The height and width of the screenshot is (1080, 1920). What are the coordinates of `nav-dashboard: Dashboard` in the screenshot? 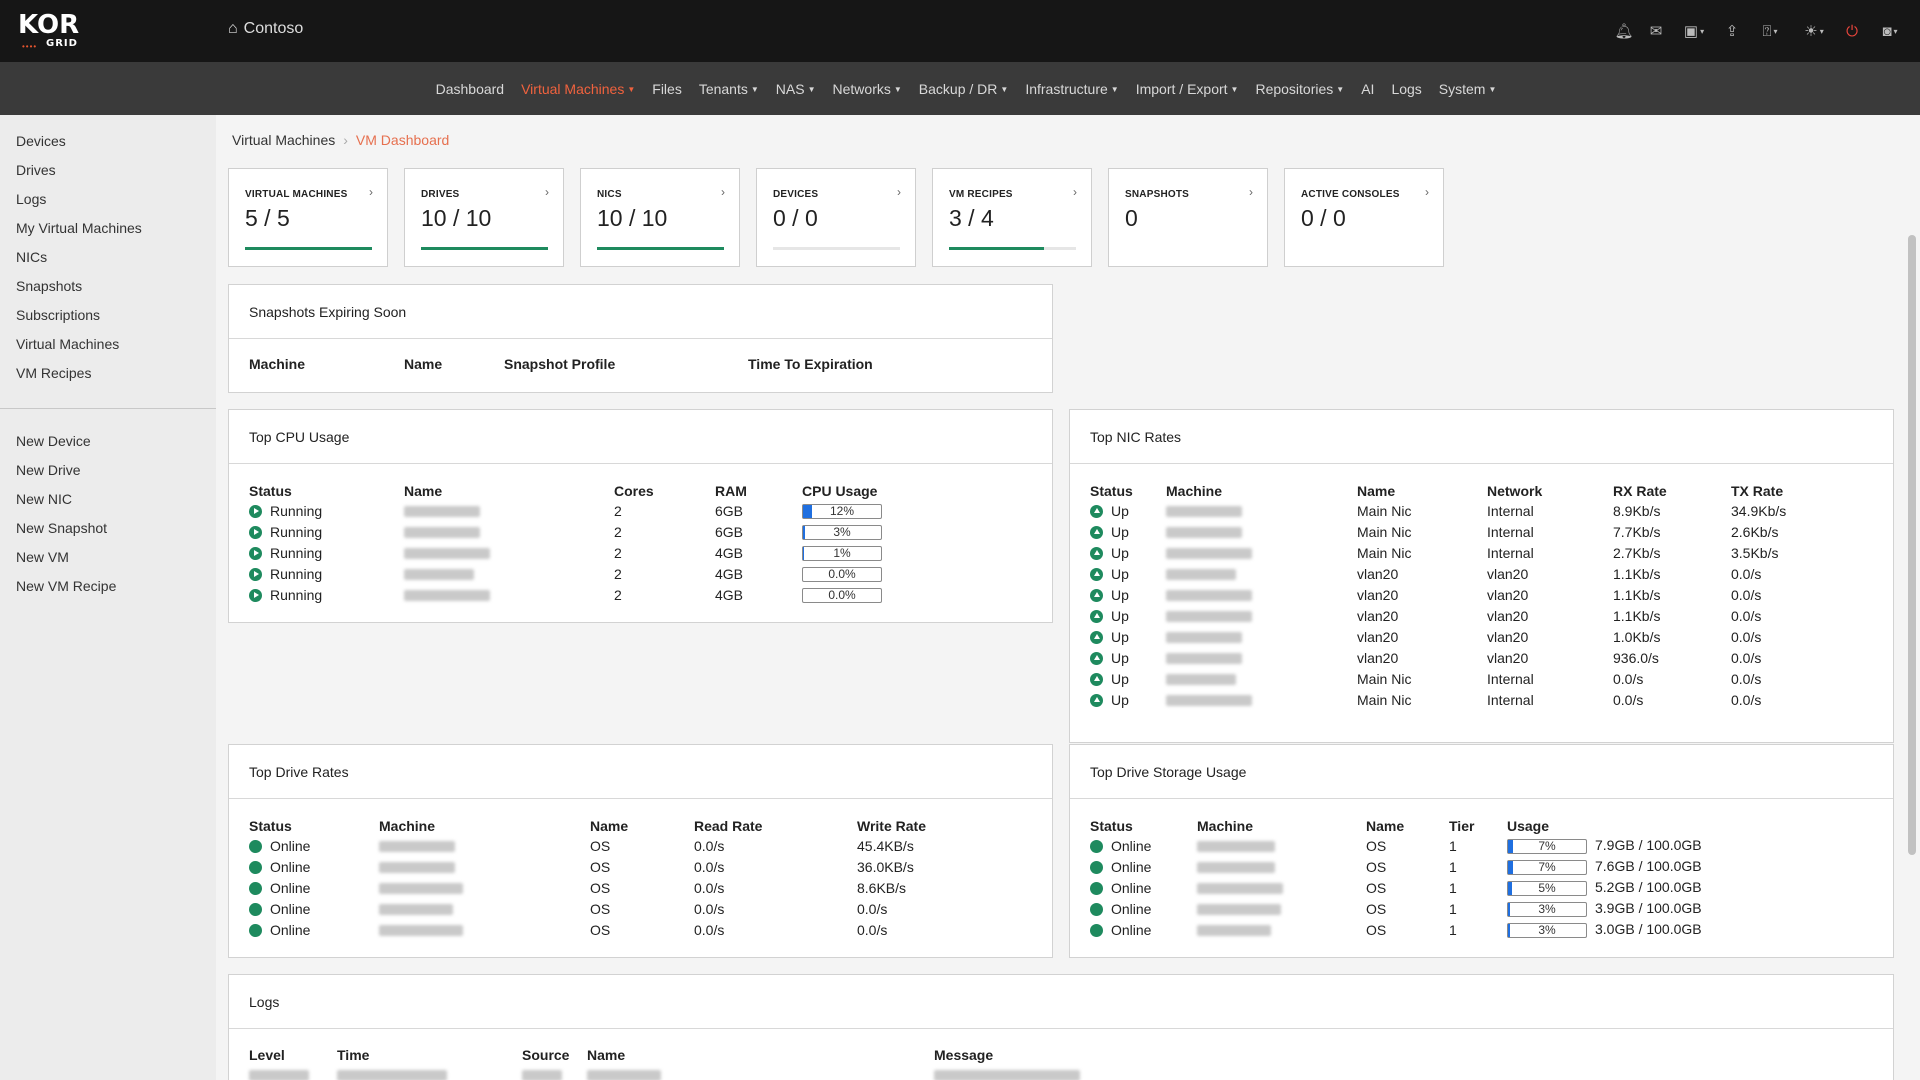 It's located at (470, 89).